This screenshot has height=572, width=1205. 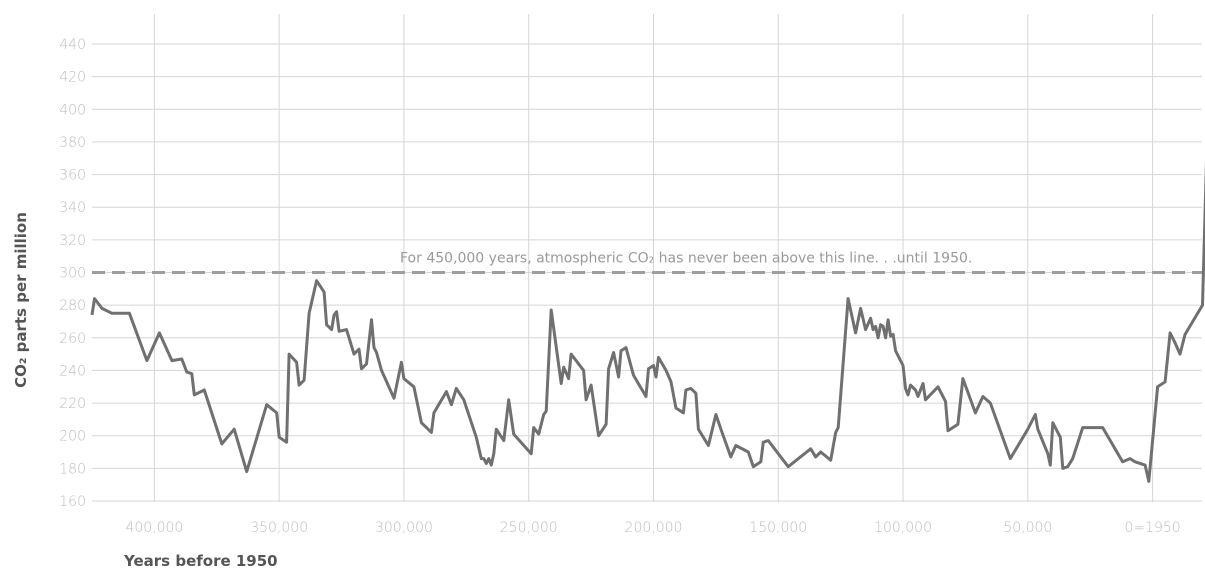 What do you see at coordinates (72, 78) in the screenshot?
I see `y-tick-label: 420` at bounding box center [72, 78].